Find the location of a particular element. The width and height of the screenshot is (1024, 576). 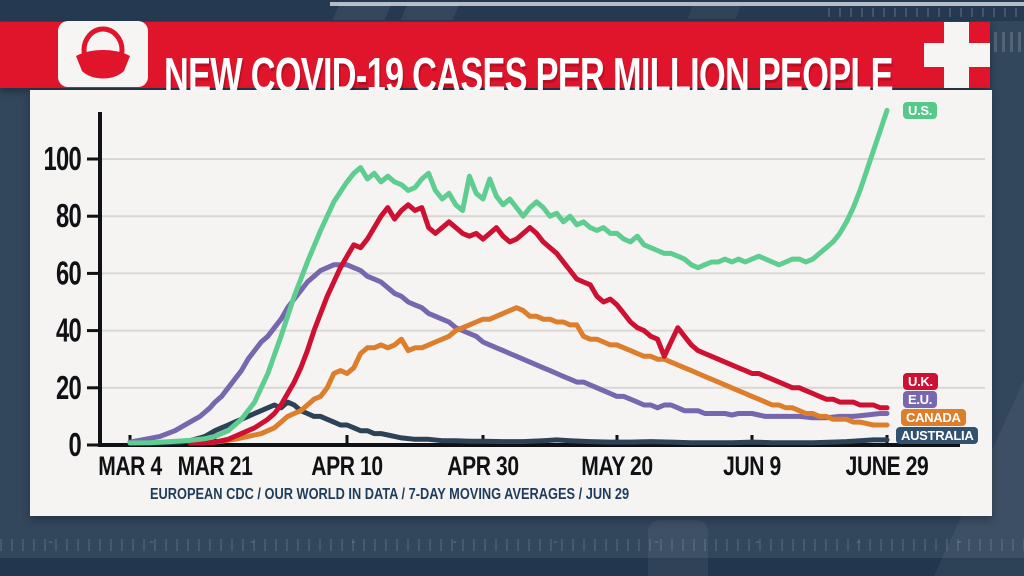

legend-us-badge: U.S. is located at coordinates (920, 110).